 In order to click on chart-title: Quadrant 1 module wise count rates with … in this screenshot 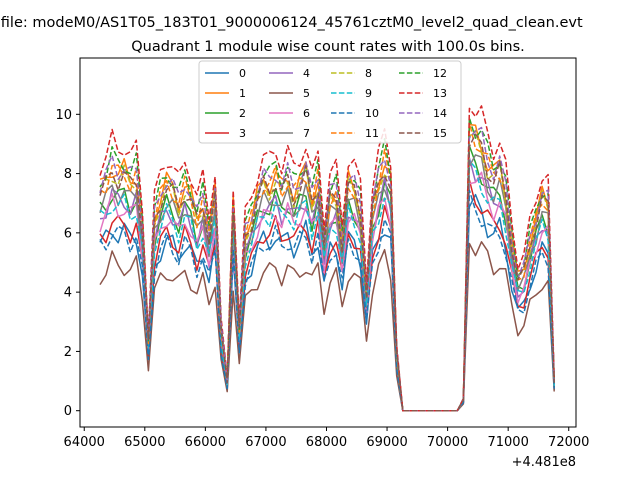, I will do `click(328, 47)`.